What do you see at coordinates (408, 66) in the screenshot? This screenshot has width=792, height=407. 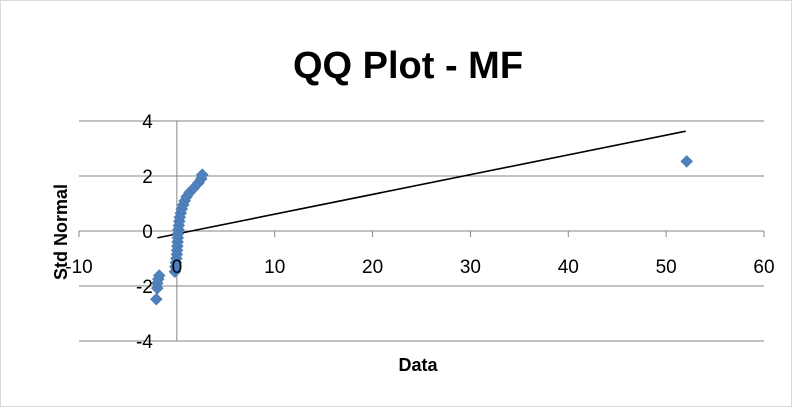 I see `chart-title: QQ Plot - MF` at bounding box center [408, 66].